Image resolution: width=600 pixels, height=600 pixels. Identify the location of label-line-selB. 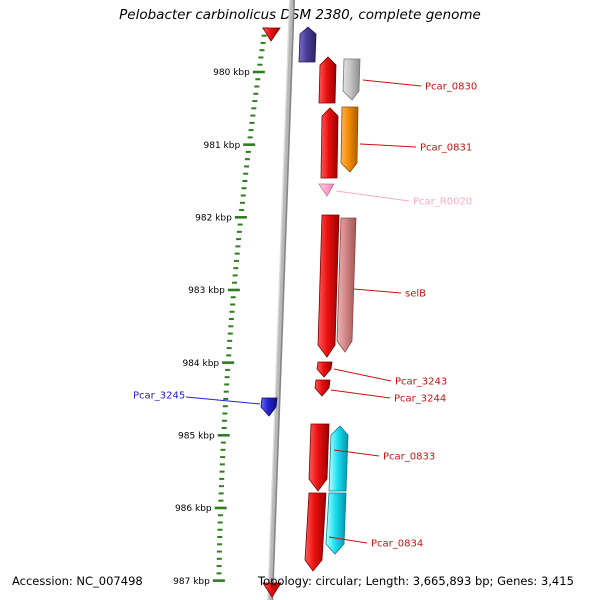
(377, 291).